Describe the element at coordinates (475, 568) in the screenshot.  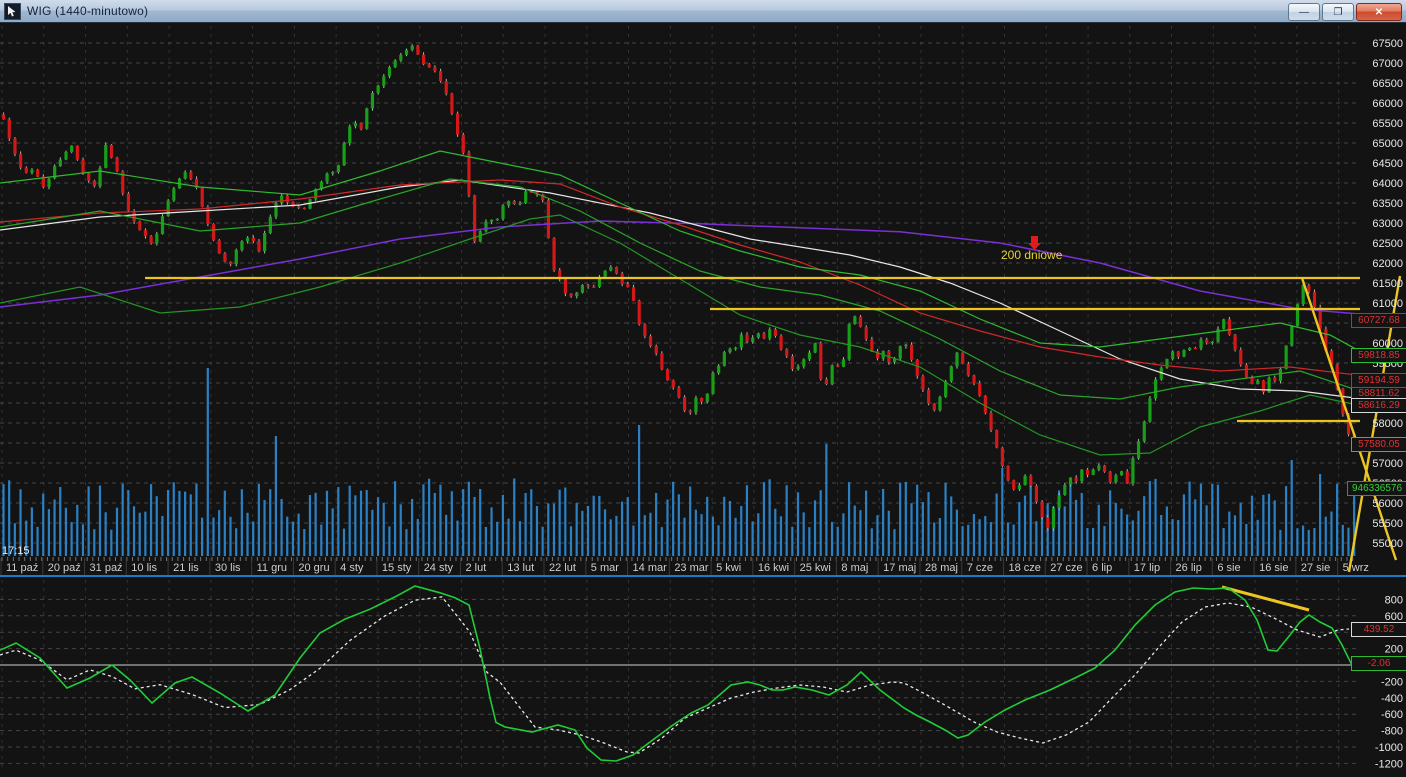
I see `date-tick-label: 2 lut` at that location.